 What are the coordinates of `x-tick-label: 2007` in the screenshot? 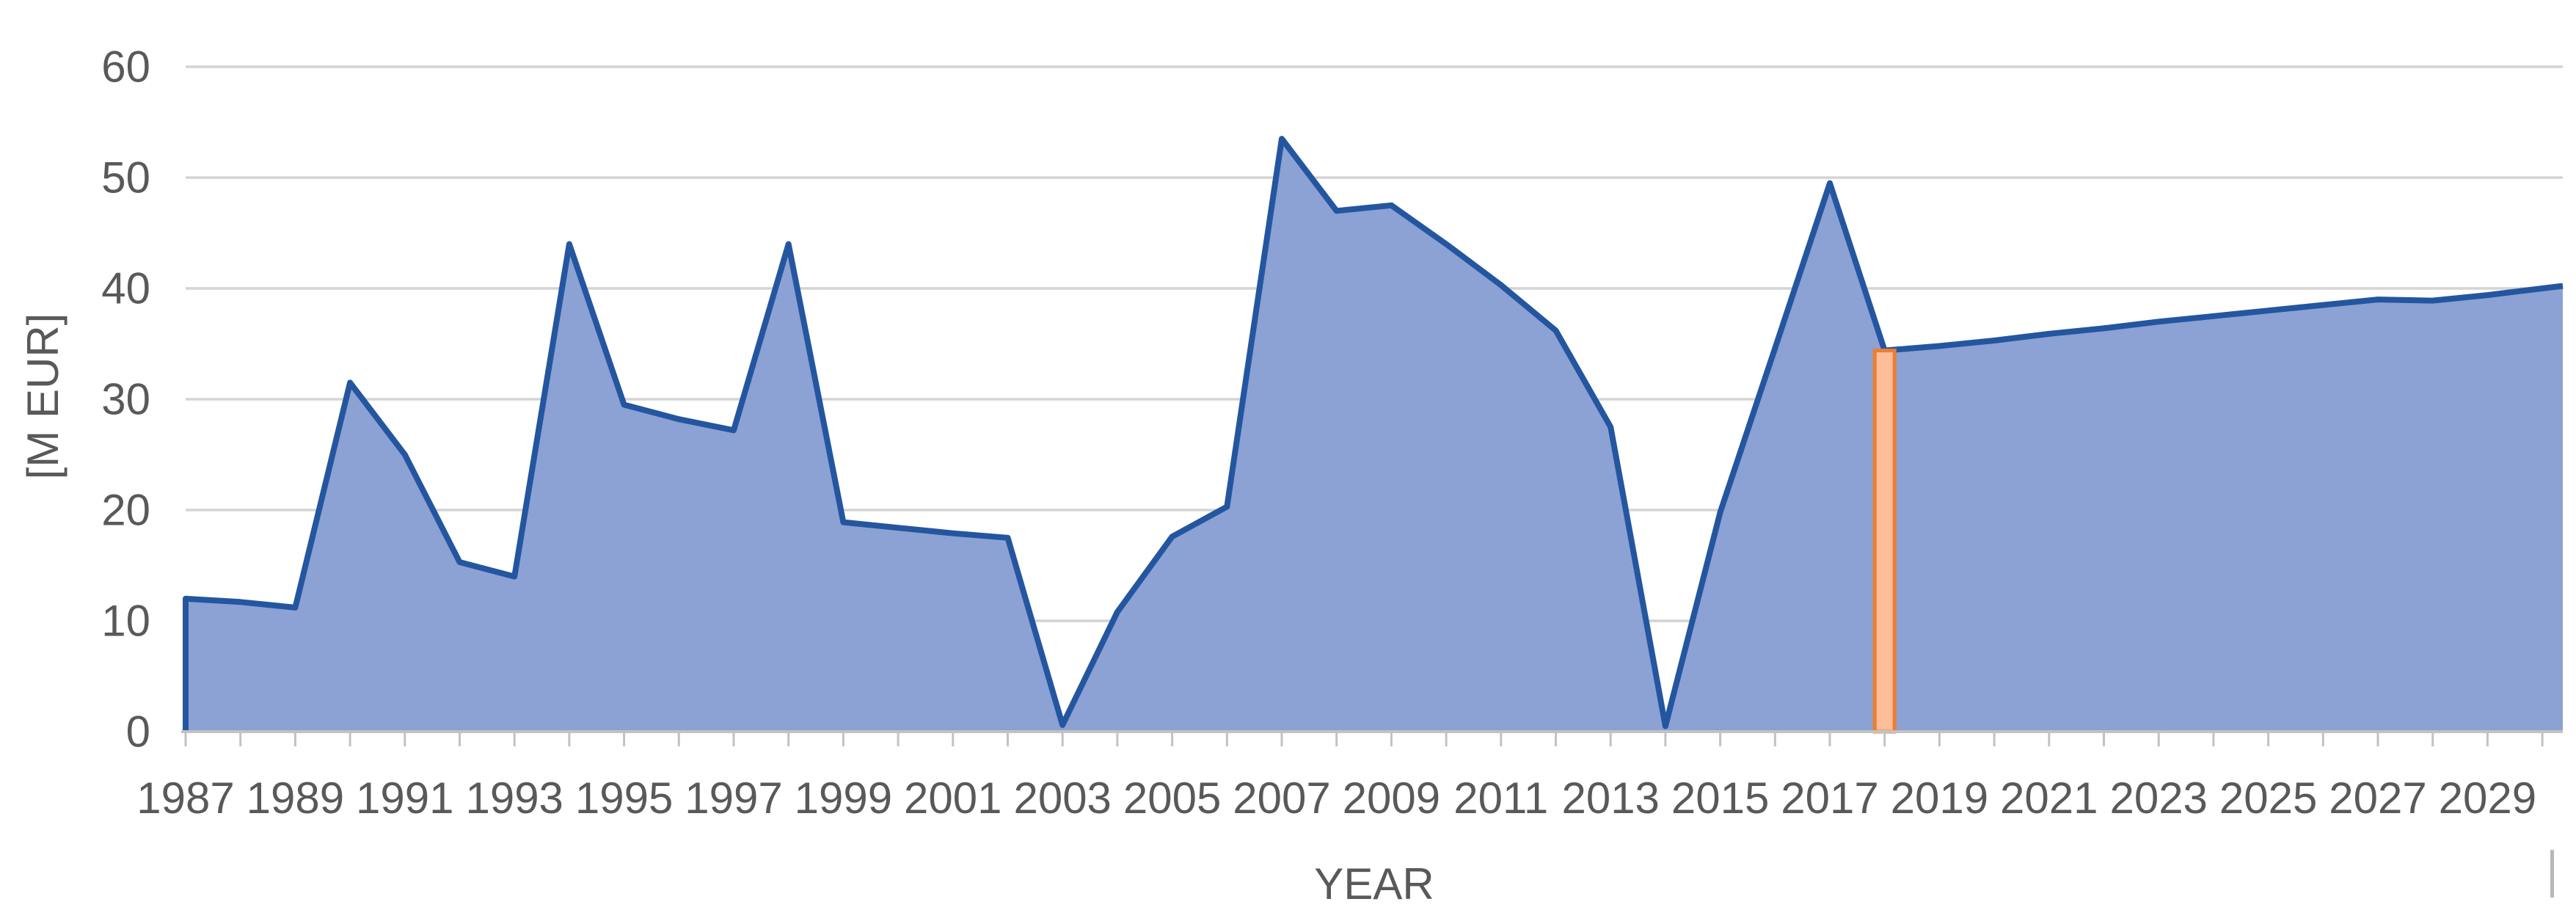 It's located at (1282, 798).